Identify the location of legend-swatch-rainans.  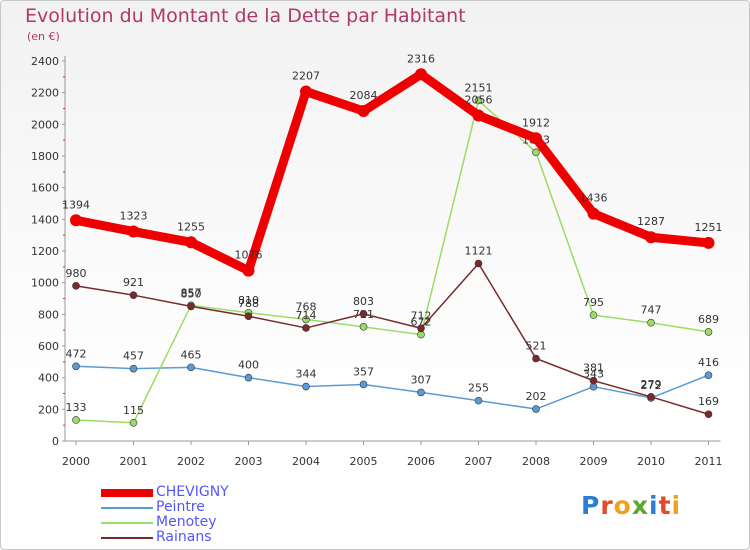
(127, 538).